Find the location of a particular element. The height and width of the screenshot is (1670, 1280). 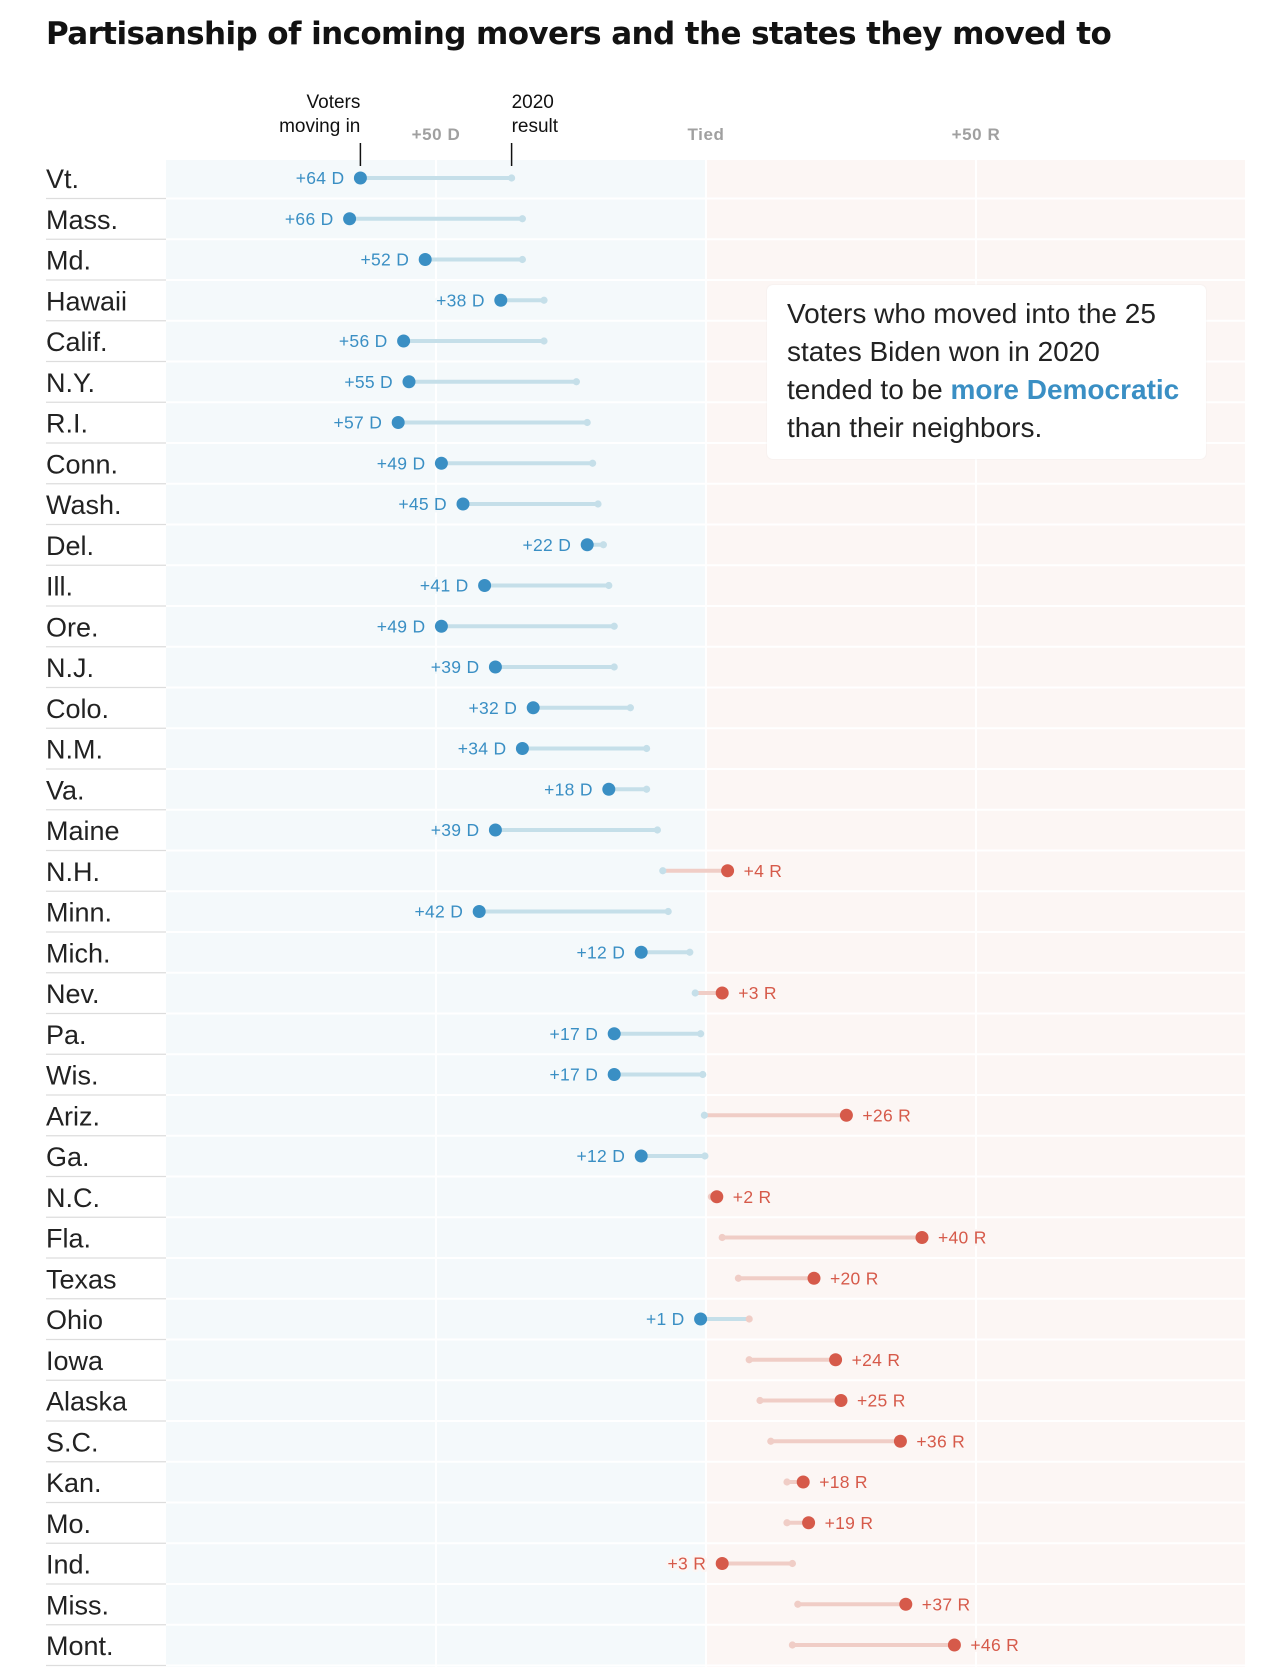

state-label: Alaska is located at coordinates (87, 1402).